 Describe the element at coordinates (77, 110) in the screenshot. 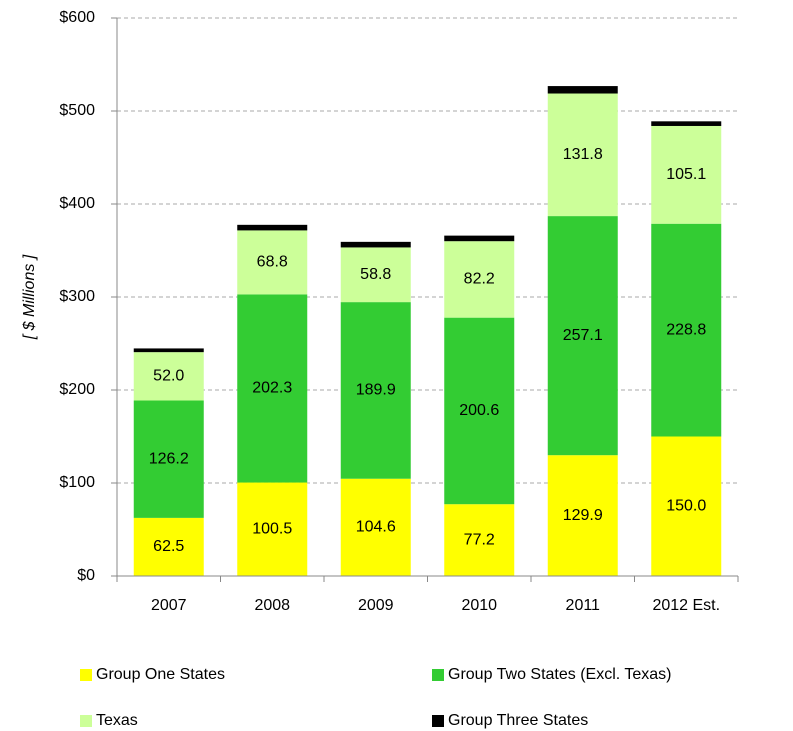

I see `y-tick-label: $500` at that location.